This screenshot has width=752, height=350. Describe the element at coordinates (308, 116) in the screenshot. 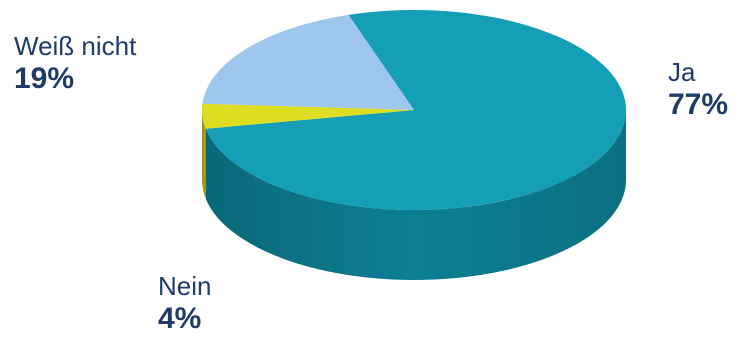

I see `pie-slice-nein` at that location.